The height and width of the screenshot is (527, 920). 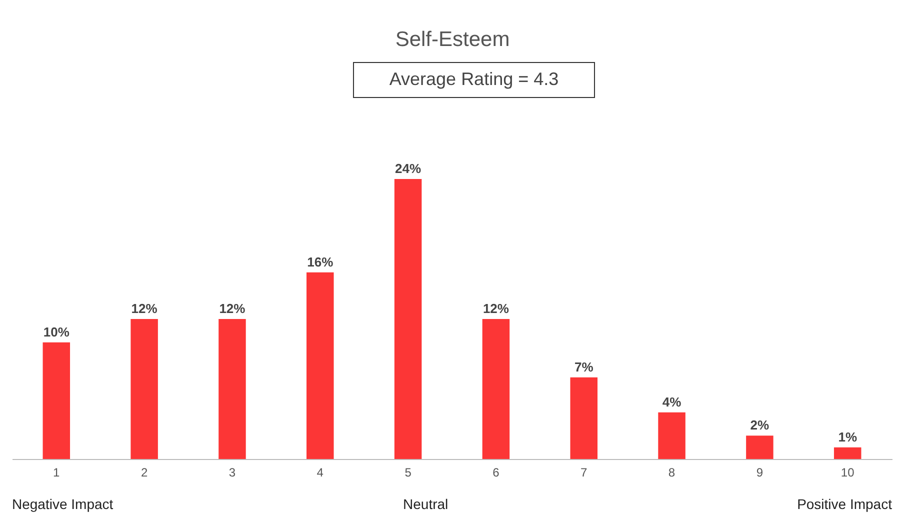 What do you see at coordinates (760, 425) in the screenshot?
I see `data-label: 2%` at bounding box center [760, 425].